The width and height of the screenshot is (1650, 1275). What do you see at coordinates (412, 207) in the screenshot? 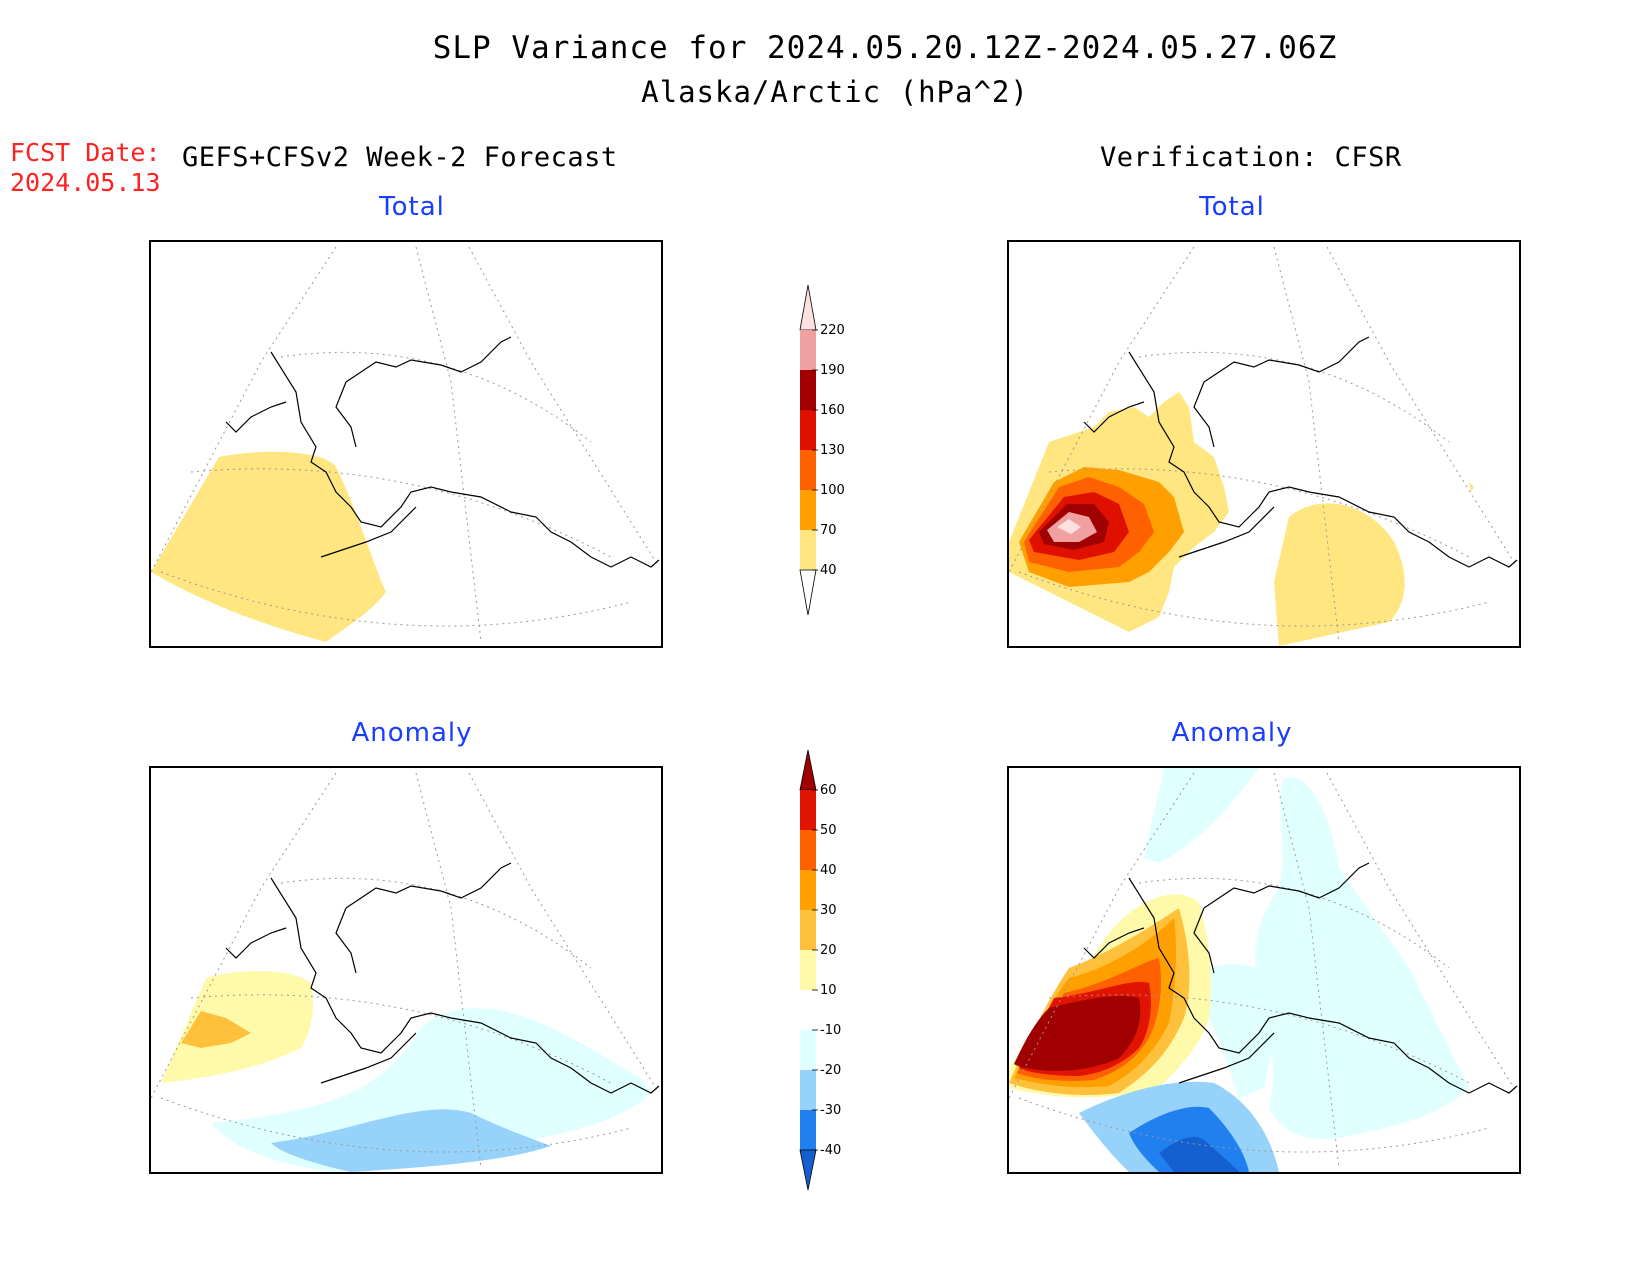
I see `forecast-total-title: Total` at bounding box center [412, 207].